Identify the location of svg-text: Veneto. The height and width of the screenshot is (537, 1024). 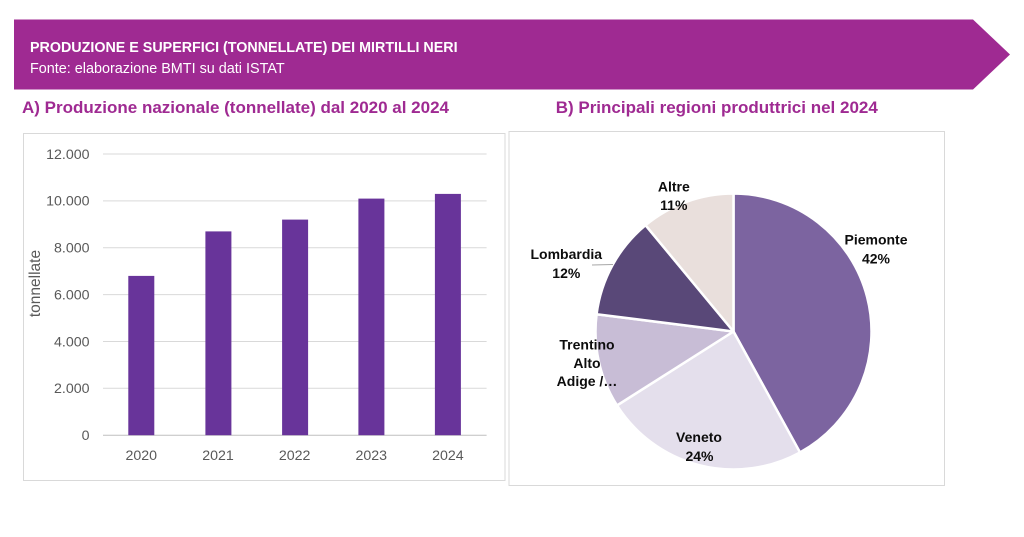
(699, 437).